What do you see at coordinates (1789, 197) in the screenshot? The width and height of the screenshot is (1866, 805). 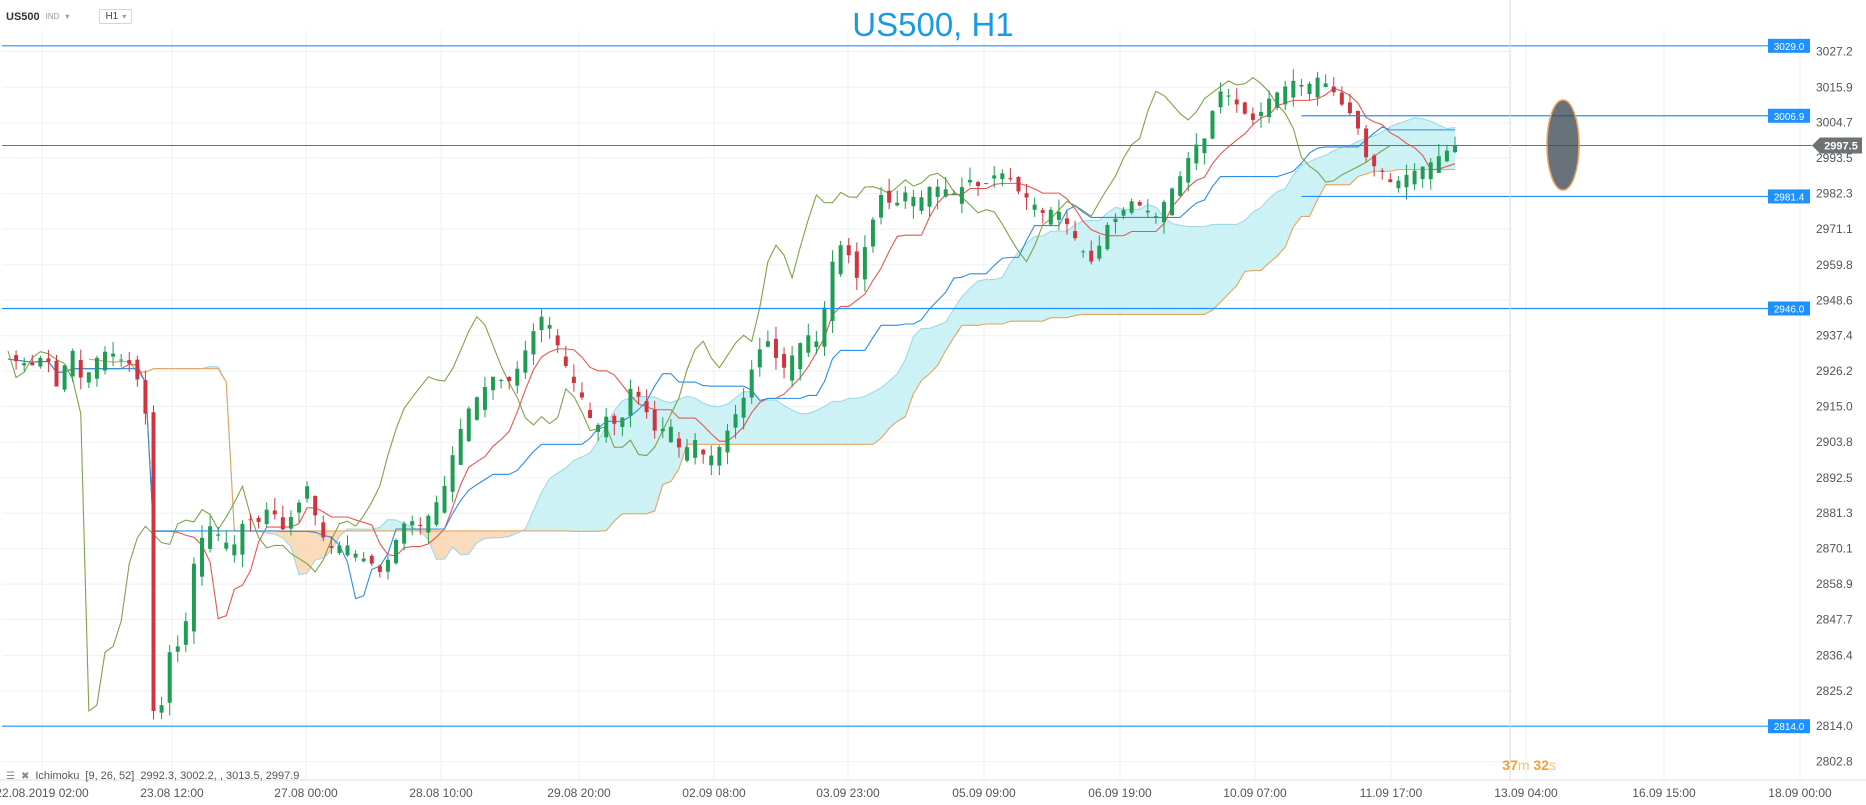 I see `price-level-label: 2981.4` at bounding box center [1789, 197].